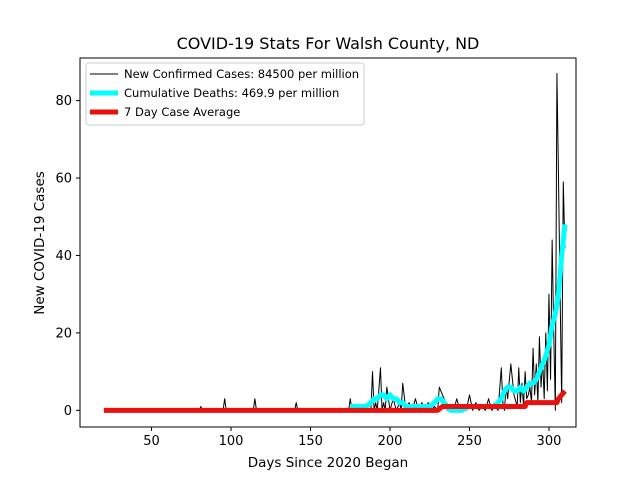 This screenshot has width=640, height=480. What do you see at coordinates (63, 179) in the screenshot?
I see `y-tick-label: 60` at bounding box center [63, 179].